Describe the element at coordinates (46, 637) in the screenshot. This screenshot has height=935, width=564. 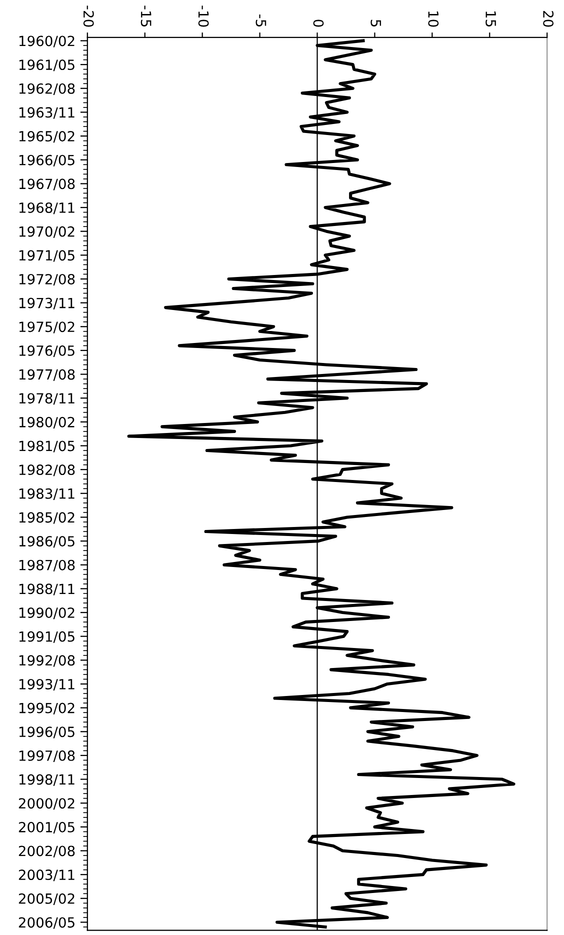
I see `y-tick-label: 1991/05` at that location.